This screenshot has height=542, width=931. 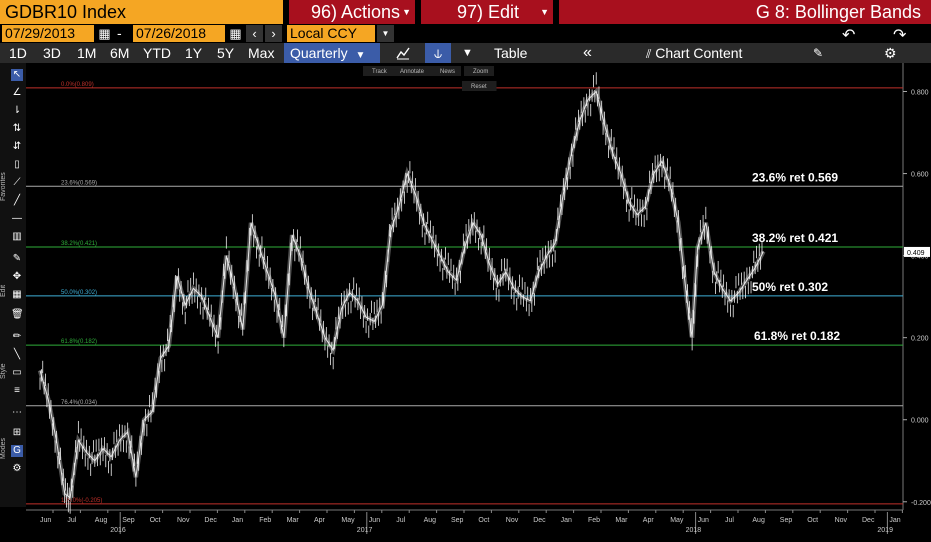 What do you see at coordinates (511, 53) in the screenshot?
I see `table-button: Table` at bounding box center [511, 53].